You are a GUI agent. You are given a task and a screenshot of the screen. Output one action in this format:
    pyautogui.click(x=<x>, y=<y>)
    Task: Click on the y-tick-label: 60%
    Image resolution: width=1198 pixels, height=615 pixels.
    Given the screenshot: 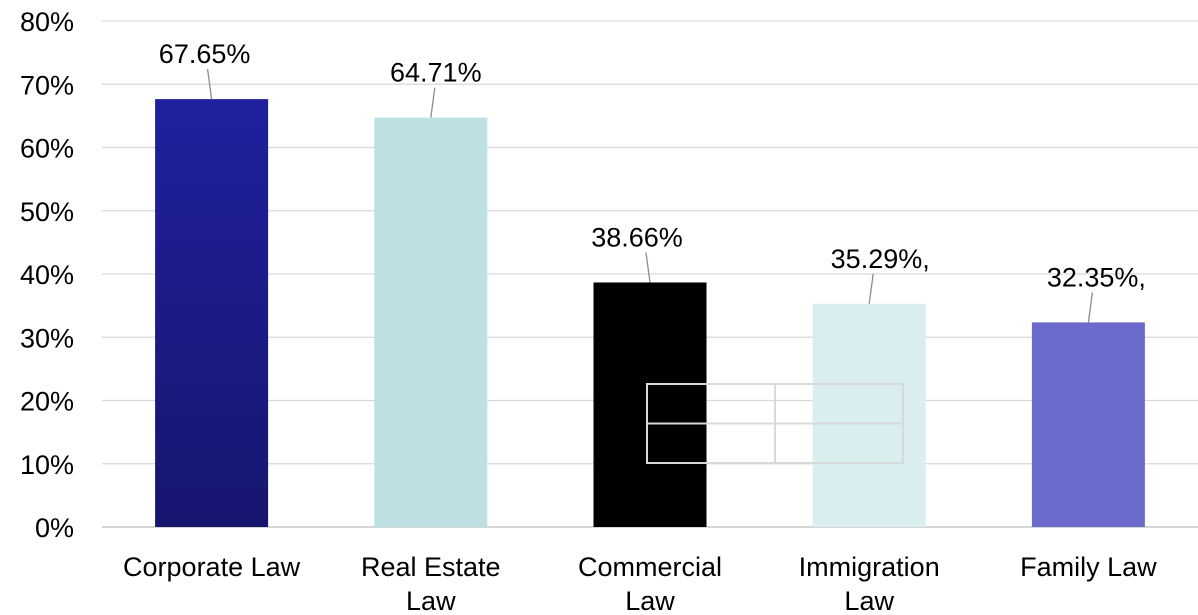 What is the action you would take?
    pyautogui.click(x=47, y=149)
    